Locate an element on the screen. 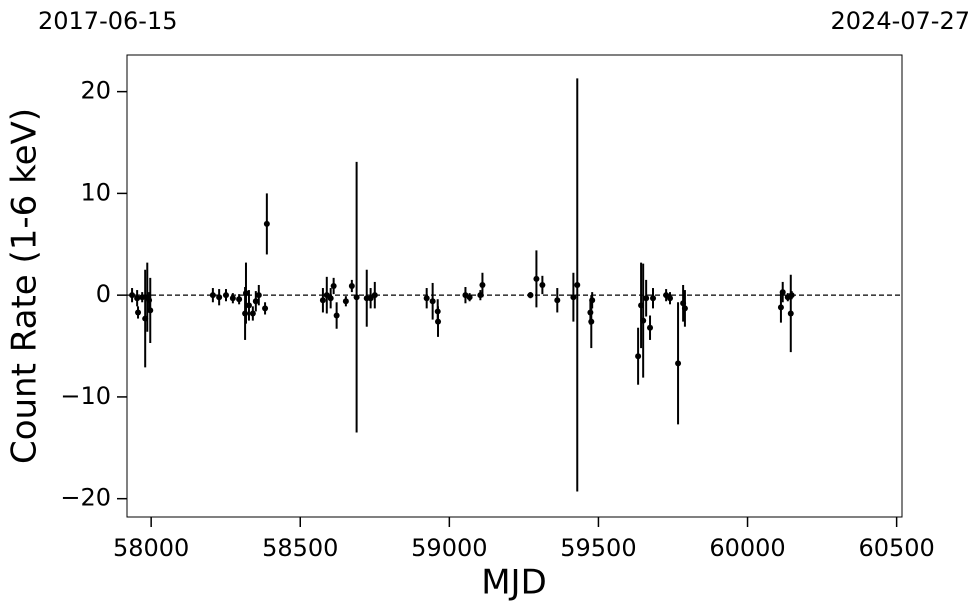 The height and width of the screenshot is (613, 980). end-date: 2024-07-27 is located at coordinates (900, 21).